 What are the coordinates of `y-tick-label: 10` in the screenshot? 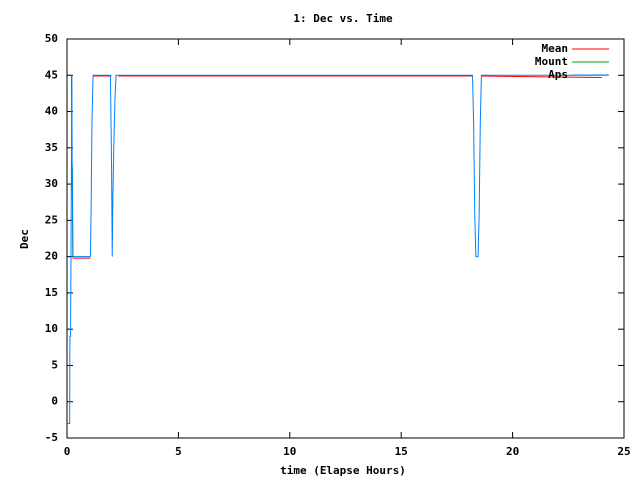 It's located at (51, 328).